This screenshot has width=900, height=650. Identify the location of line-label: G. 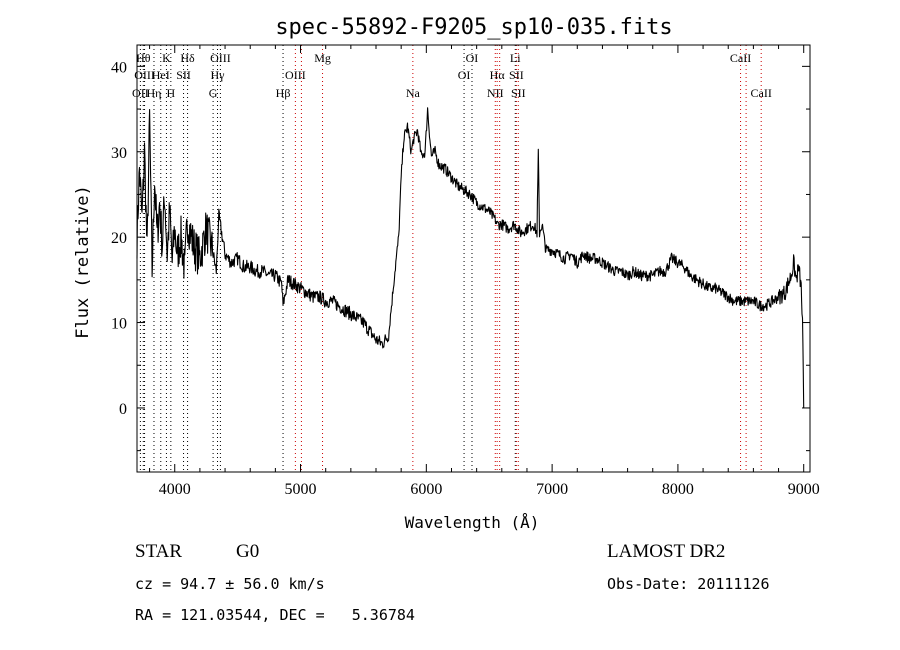
(213, 93).